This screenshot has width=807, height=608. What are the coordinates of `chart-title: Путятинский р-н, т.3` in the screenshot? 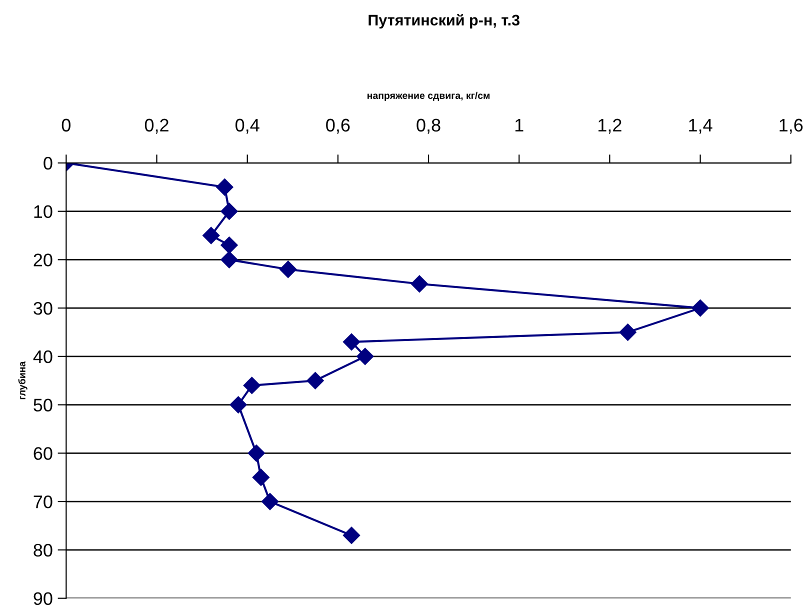 It's located at (444, 21).